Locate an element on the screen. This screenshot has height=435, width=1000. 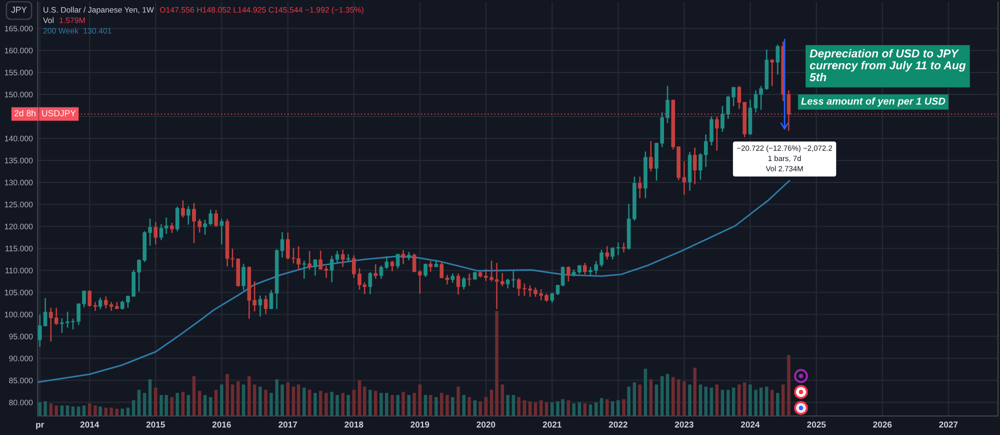
x-tick-label: 2020 is located at coordinates (486, 425).